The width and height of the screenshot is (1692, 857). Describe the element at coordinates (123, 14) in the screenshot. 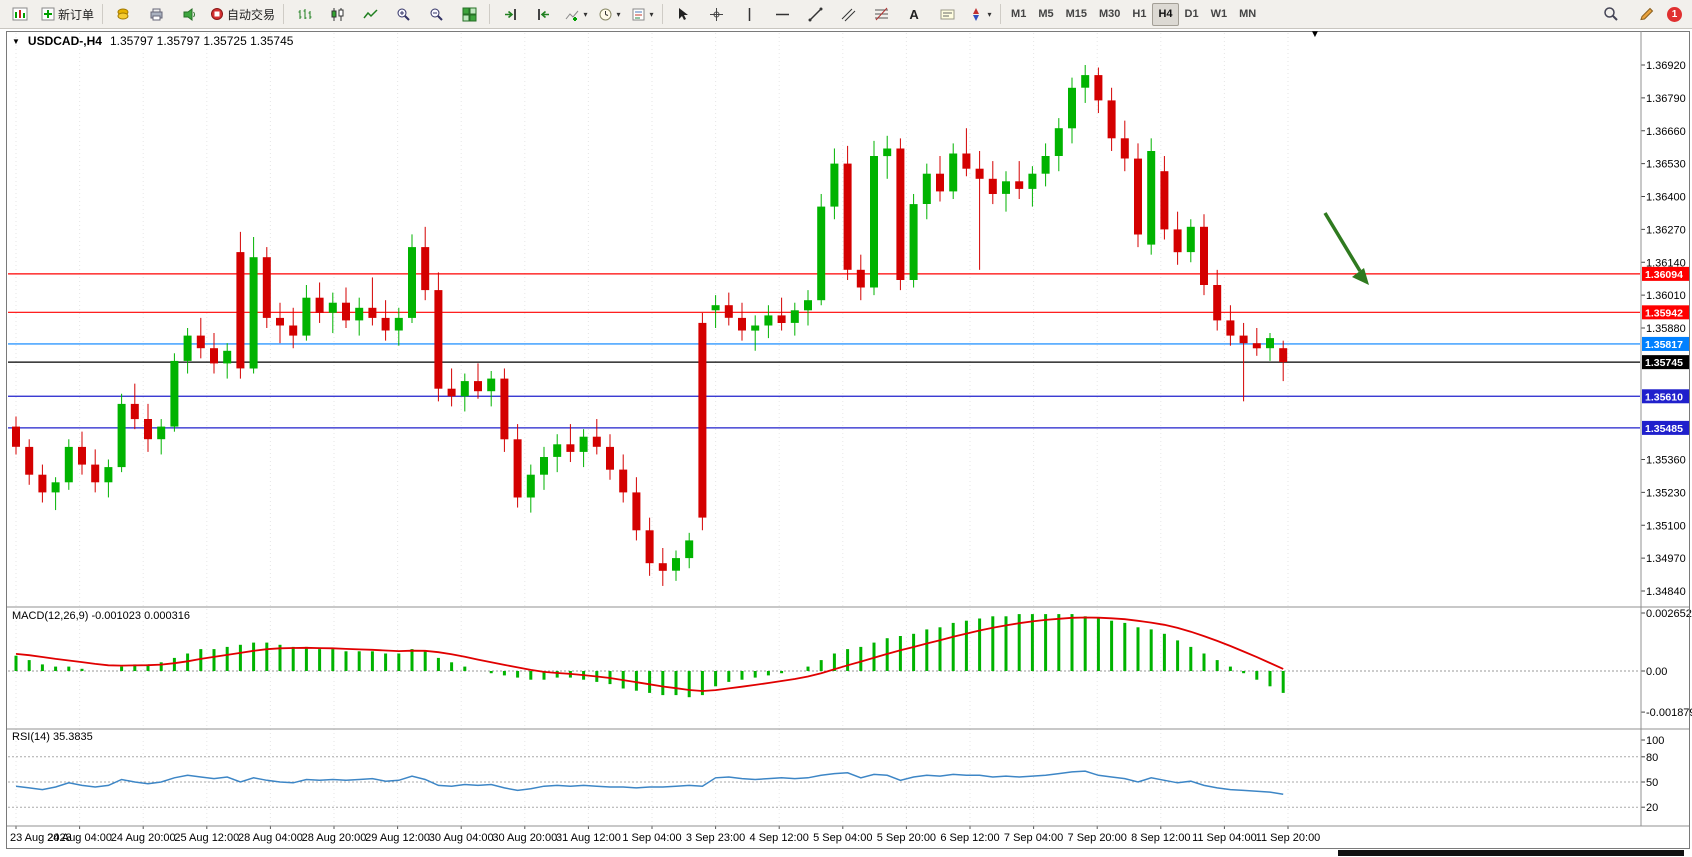

I see `coins-icon` at that location.